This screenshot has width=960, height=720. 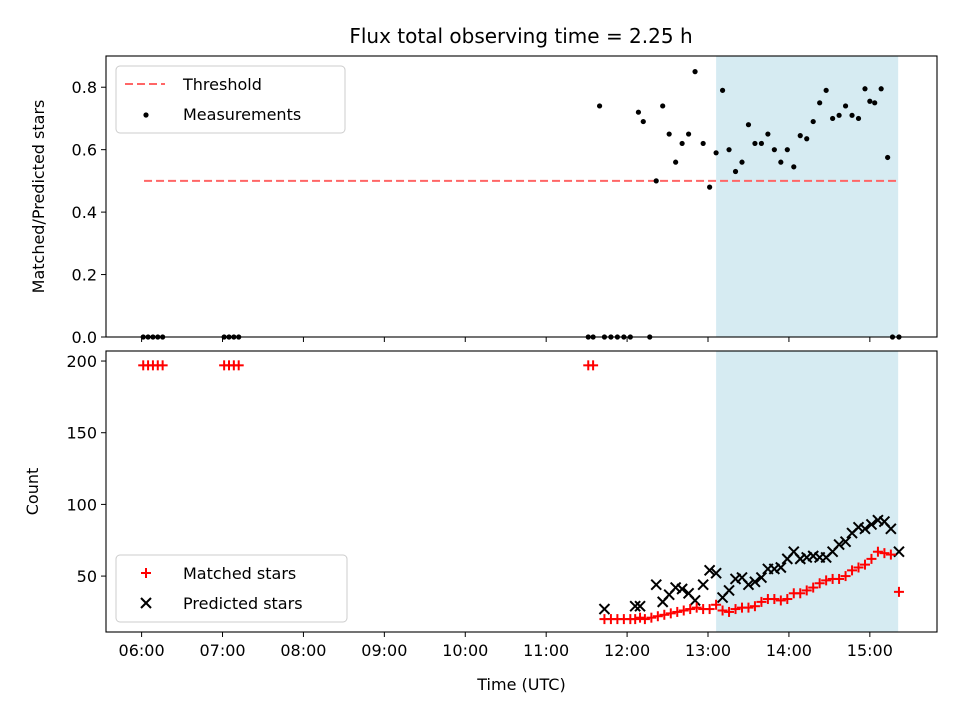 I want to click on y-tick-label: 0.4, so click(x=84, y=212).